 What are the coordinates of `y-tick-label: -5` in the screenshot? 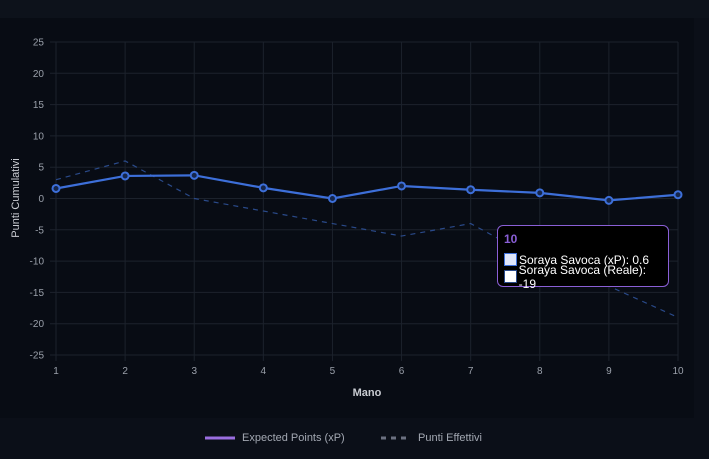 It's located at (39, 230).